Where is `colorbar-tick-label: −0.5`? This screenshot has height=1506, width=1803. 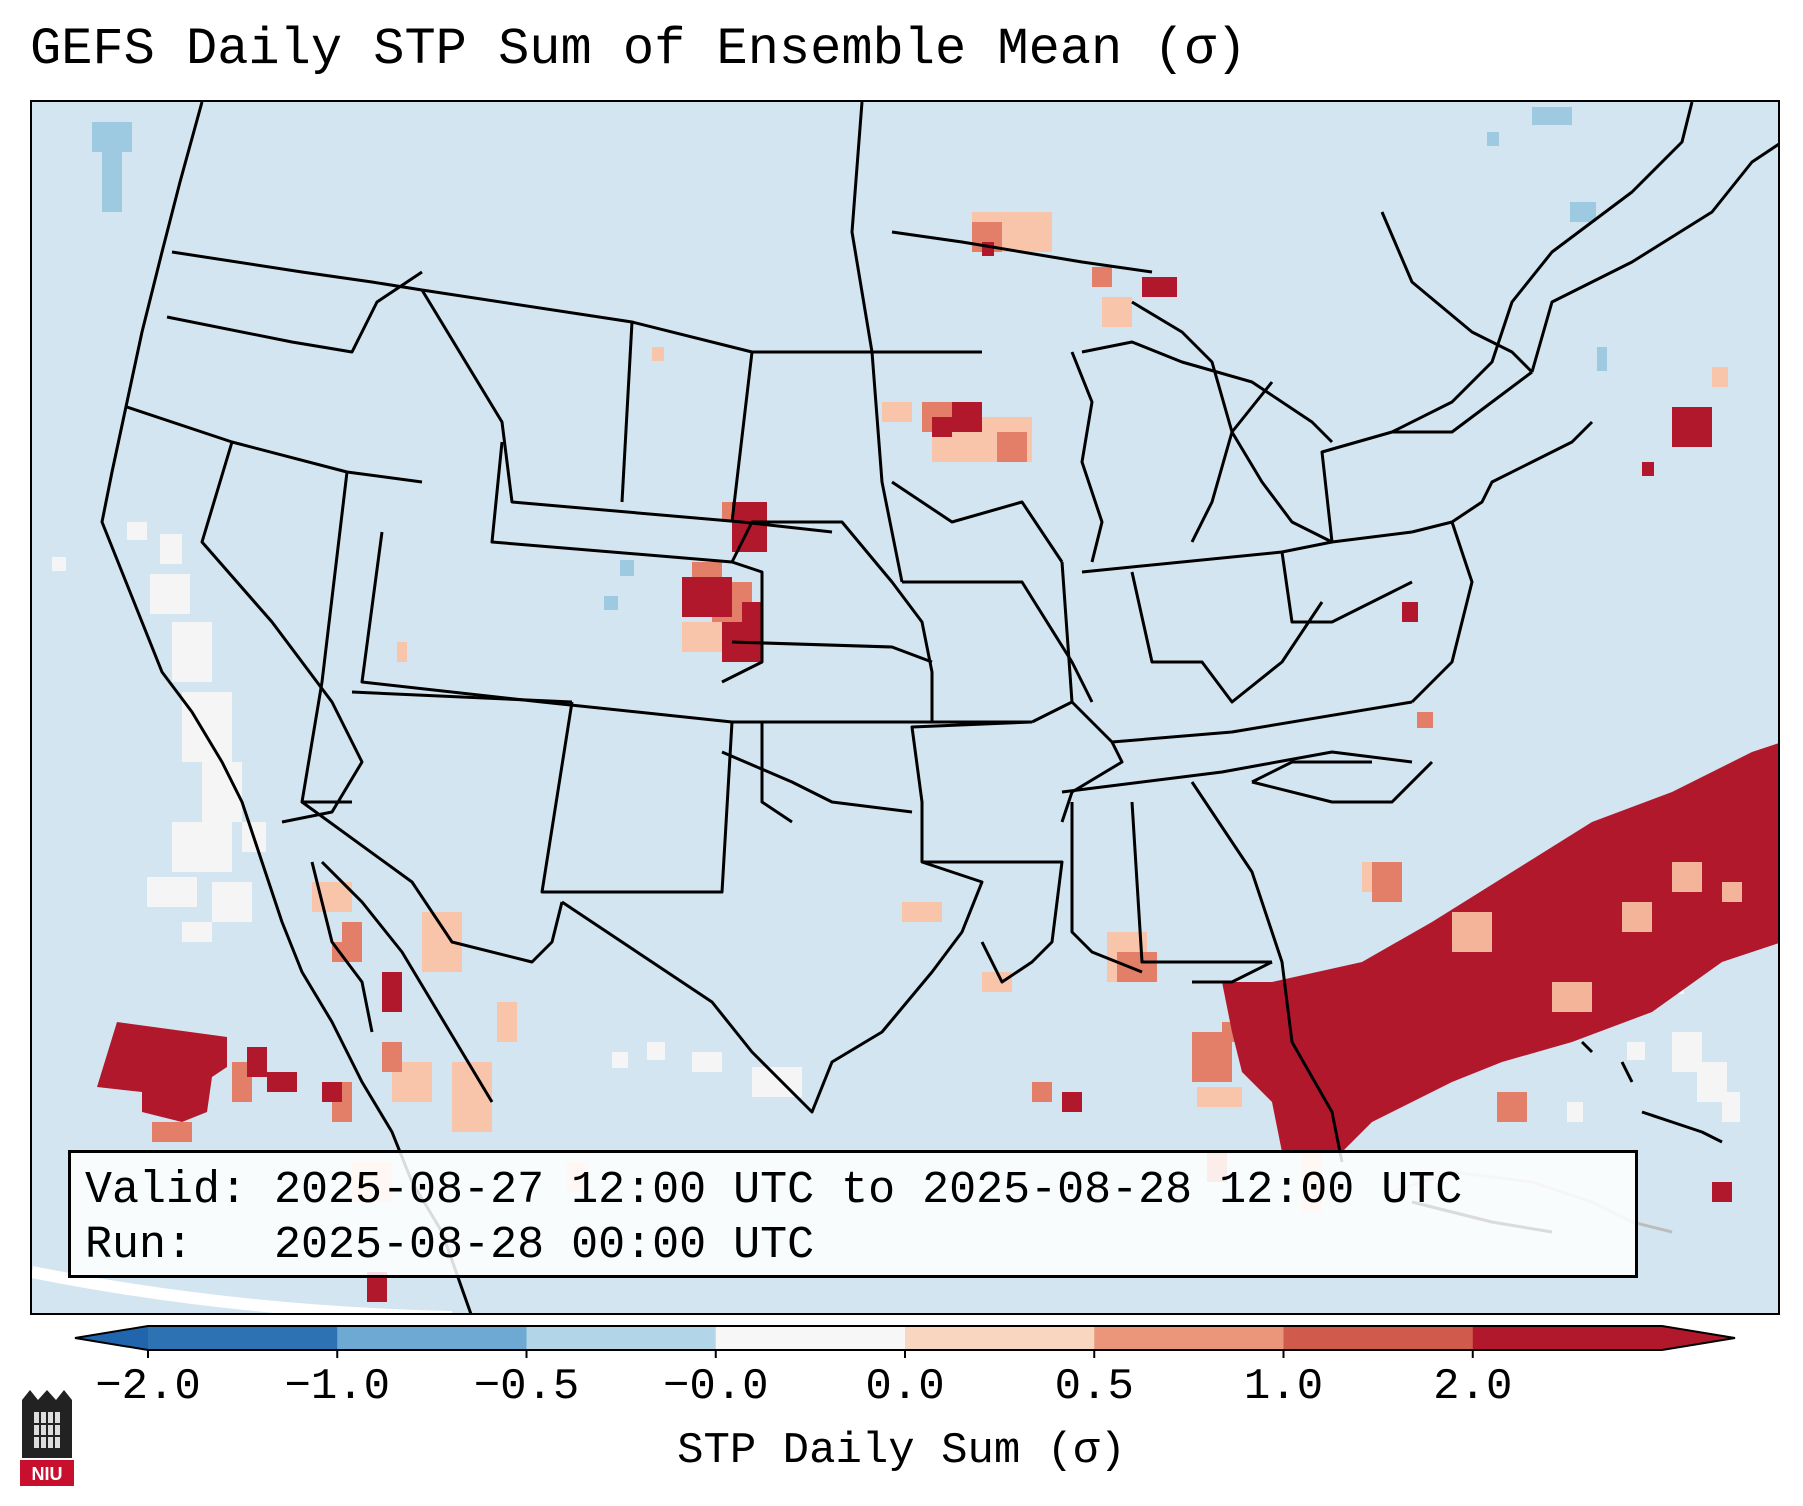 colorbar-tick-label: −0.5 is located at coordinates (526, 1387).